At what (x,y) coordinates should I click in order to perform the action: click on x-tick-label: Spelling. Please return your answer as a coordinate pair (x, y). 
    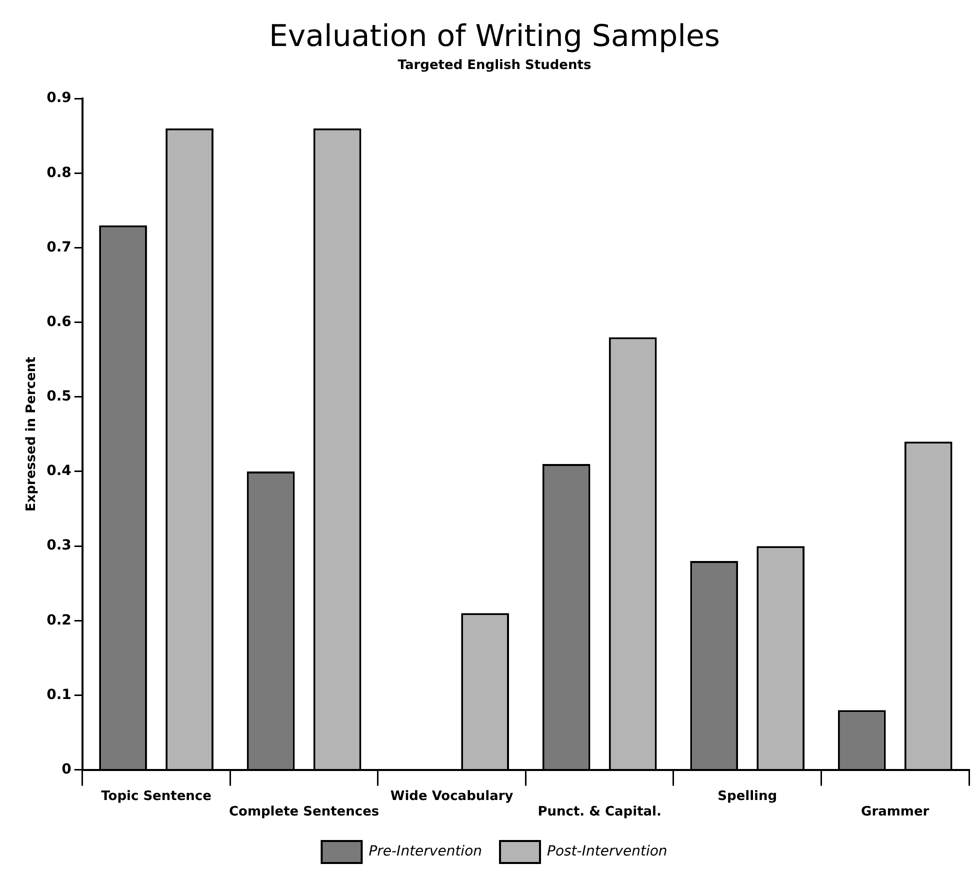
    Looking at the image, I should click on (748, 796).